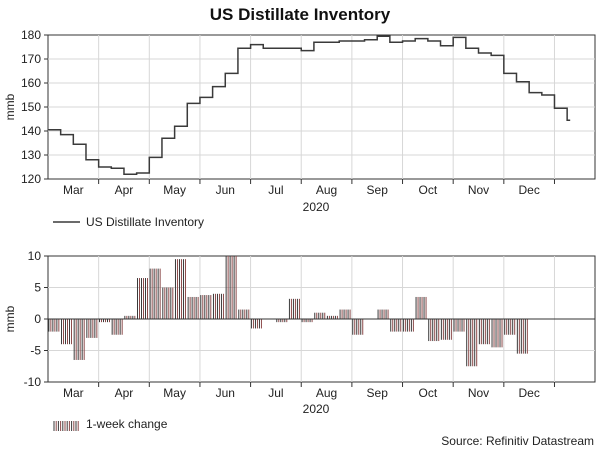 Image resolution: width=600 pixels, height=449 pixels. I want to click on inventory-x-tick-label: Jul, so click(275, 190).